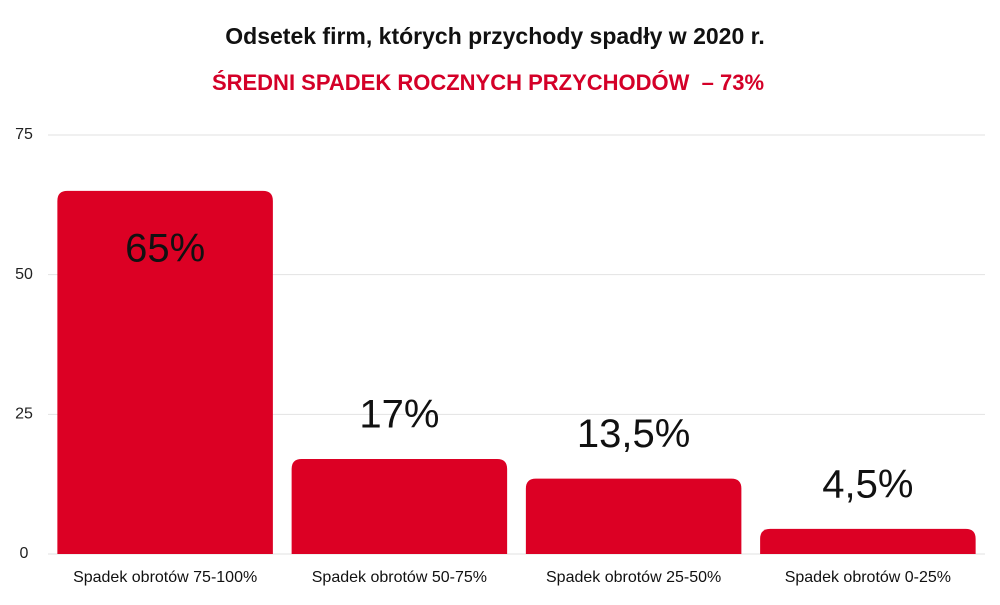 Image resolution: width=1000 pixels, height=605 pixels. What do you see at coordinates (633, 577) in the screenshot?
I see `x-tick-label: Spadek obrotów 25-50%` at bounding box center [633, 577].